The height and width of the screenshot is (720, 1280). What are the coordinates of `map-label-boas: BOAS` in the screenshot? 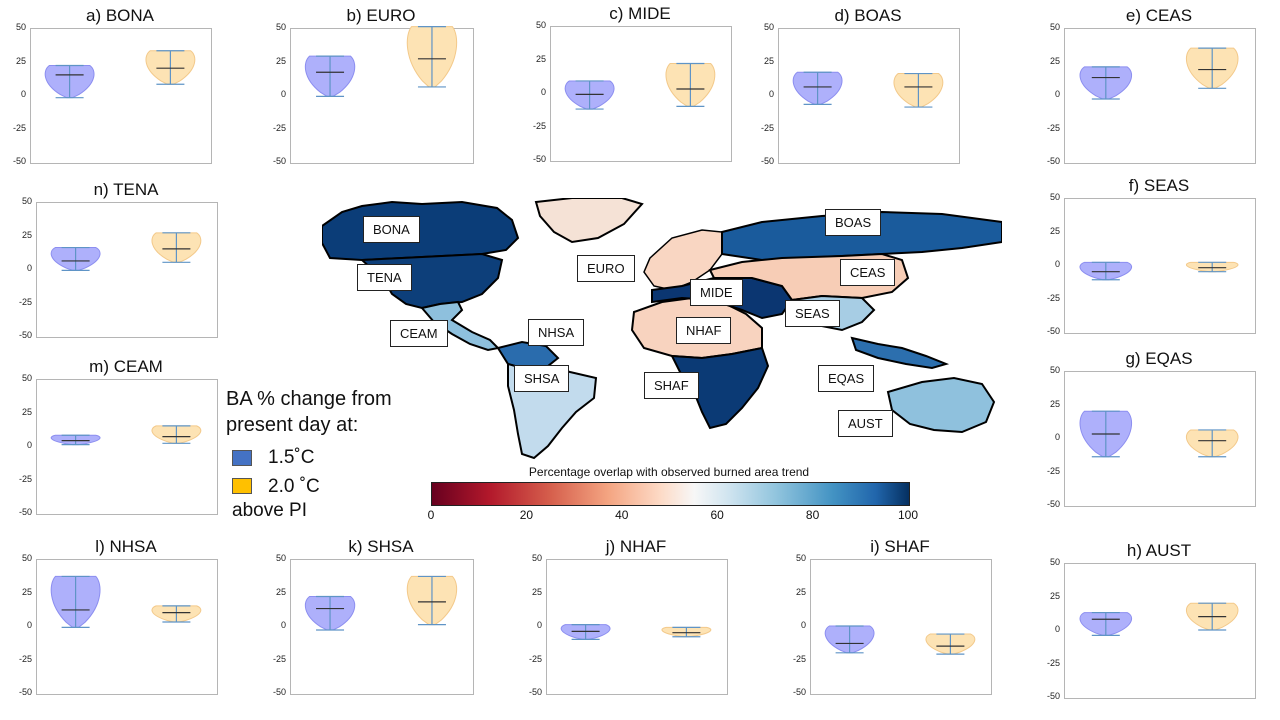 It's located at (853, 222).